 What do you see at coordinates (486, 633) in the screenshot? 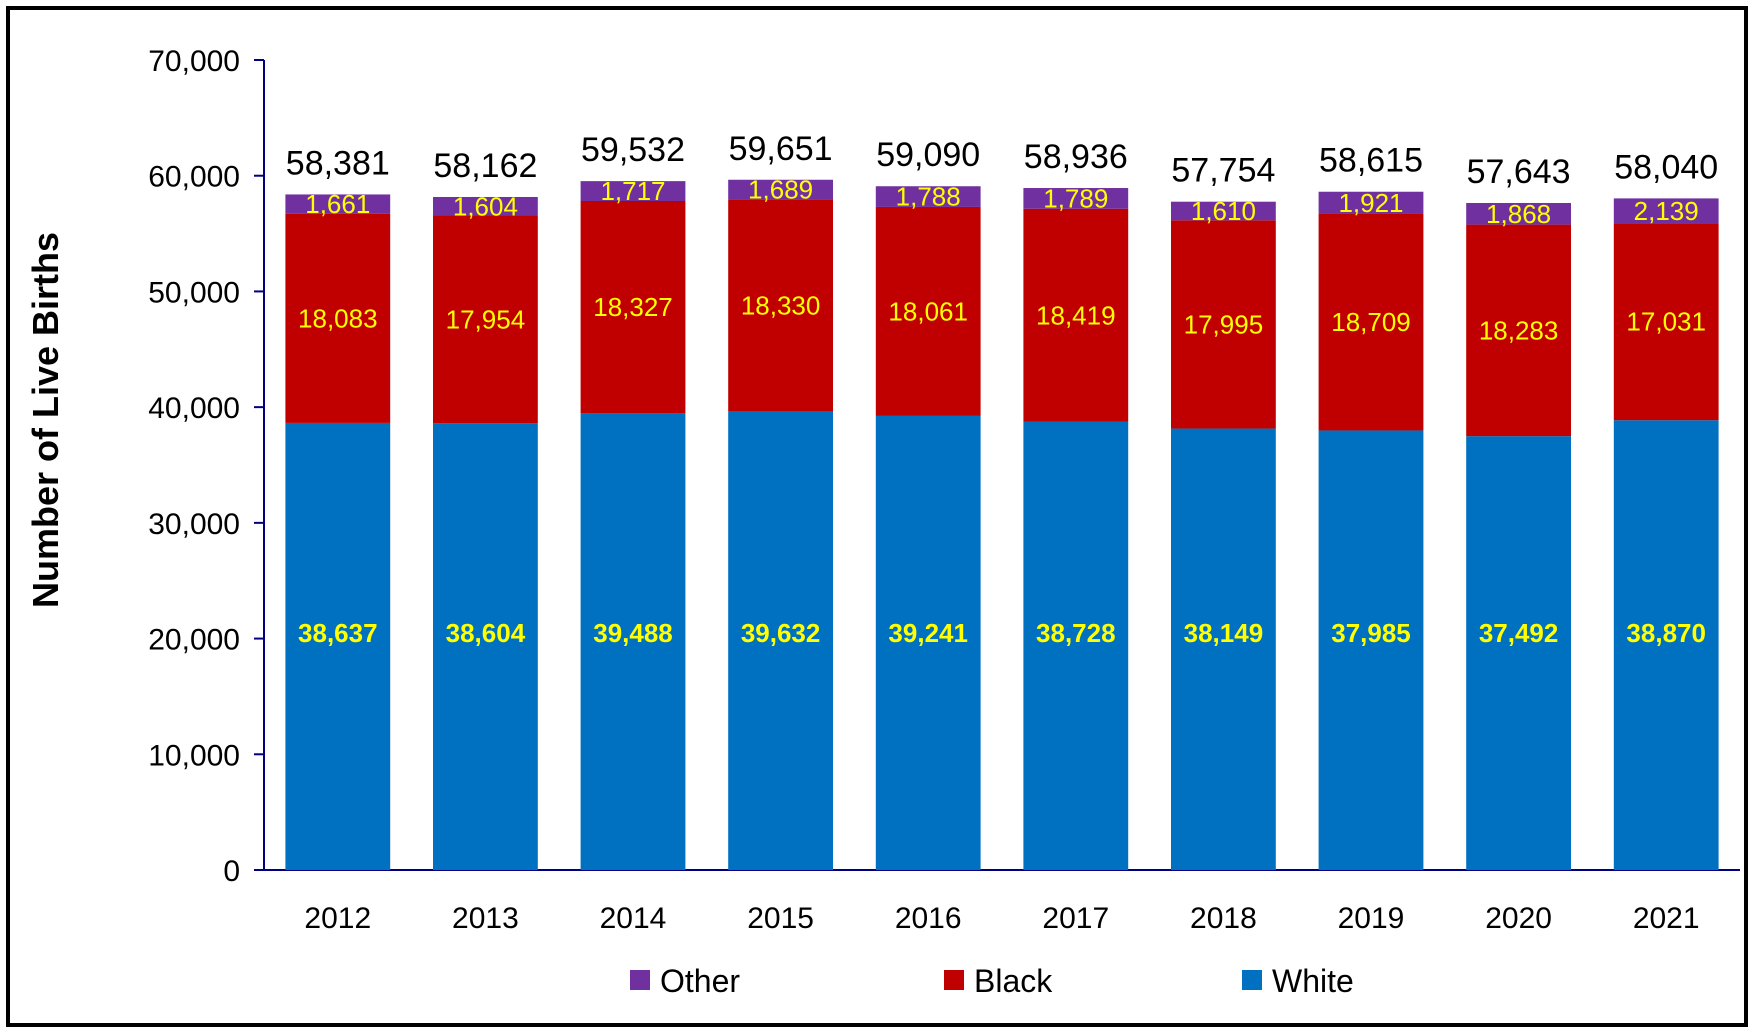
I see `data-label-white: 38,604` at bounding box center [486, 633].